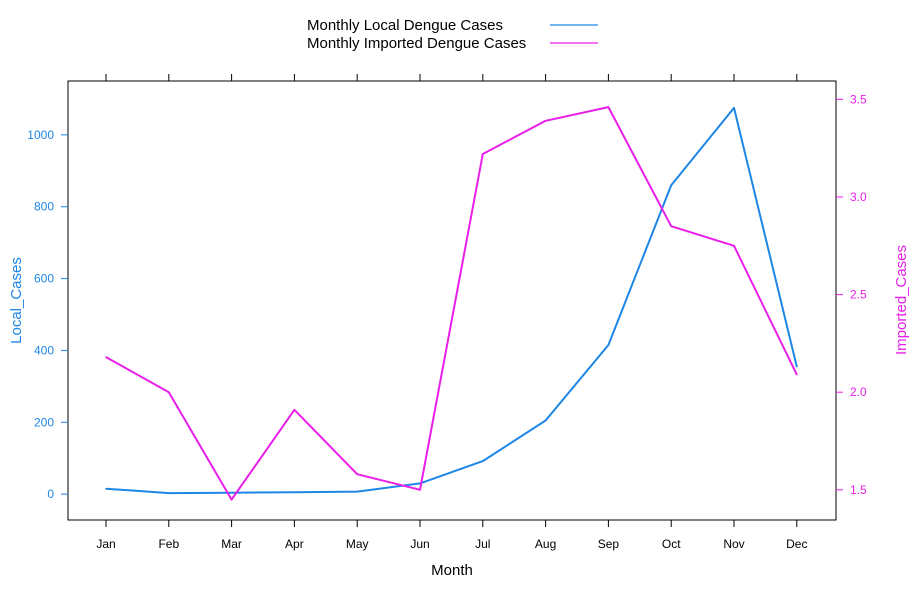  Describe the element at coordinates (452, 570) in the screenshot. I see `x-axis-label: Month` at that location.